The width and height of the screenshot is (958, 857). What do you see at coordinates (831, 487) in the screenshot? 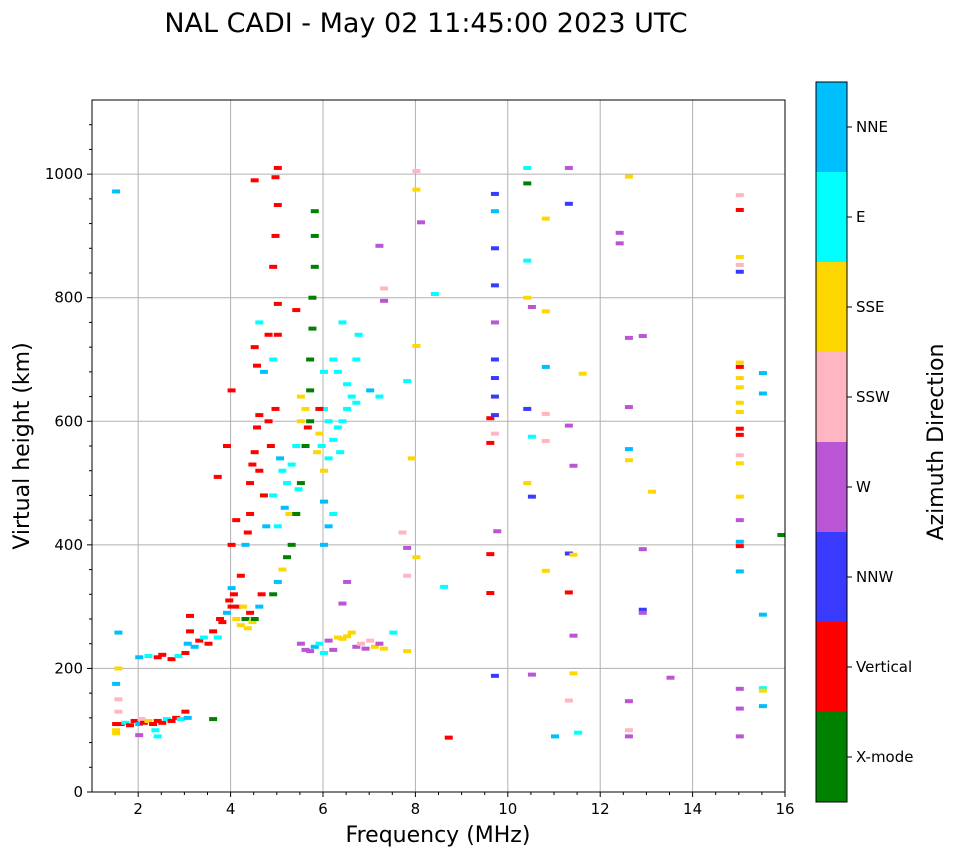
I see `colorbar-swatch-w` at bounding box center [831, 487].